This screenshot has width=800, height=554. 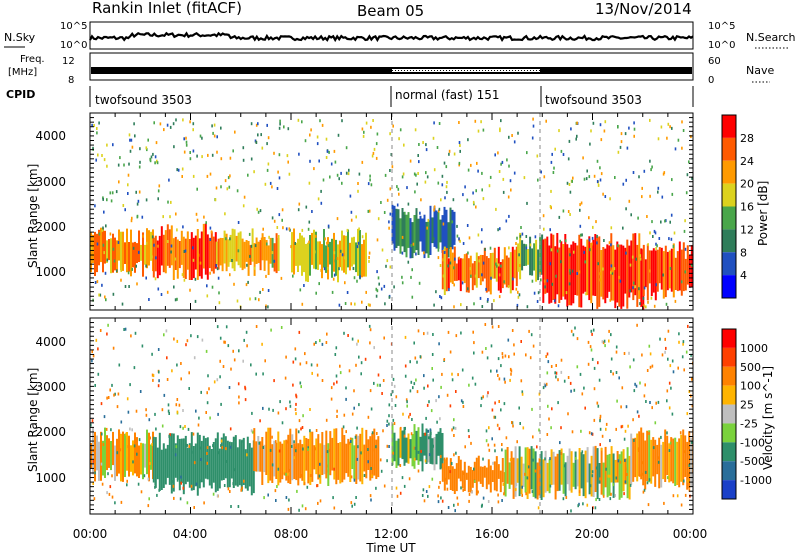 What do you see at coordinates (729, 264) in the screenshot?
I see `colorbar-swatch` at bounding box center [729, 264].